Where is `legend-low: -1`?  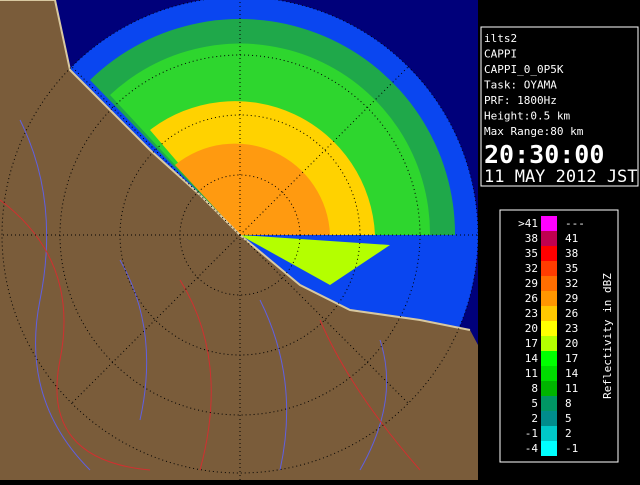
legend-low: -1 is located at coordinates (531, 433).